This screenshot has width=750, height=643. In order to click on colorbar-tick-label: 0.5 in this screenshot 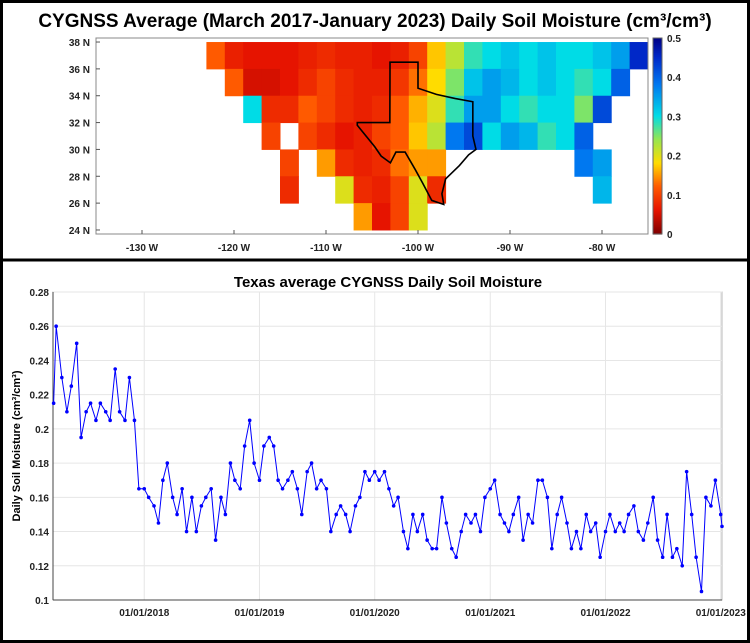, I will do `click(674, 39)`.